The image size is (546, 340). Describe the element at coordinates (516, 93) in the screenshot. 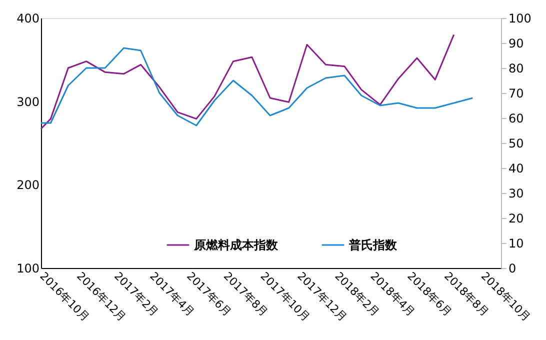

I see `y2-tick-label: 70` at that location.